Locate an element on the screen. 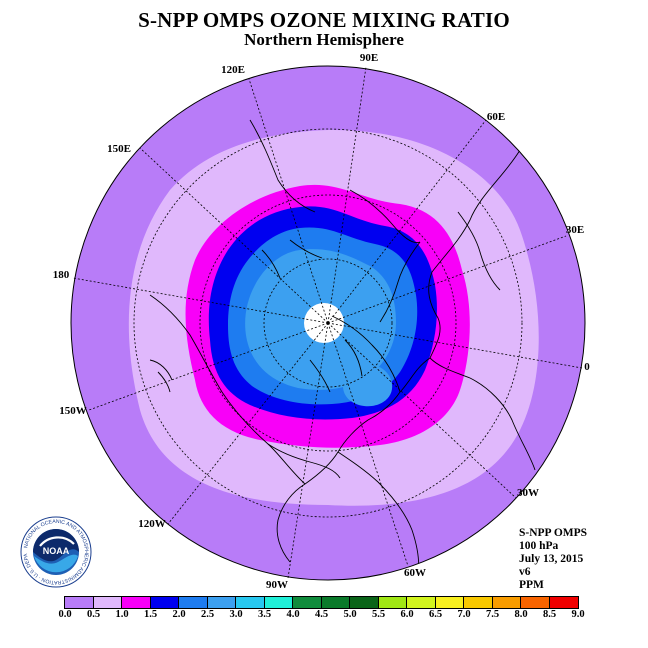 The height and width of the screenshot is (648, 648). legend-tick-label: 8.0 is located at coordinates (521, 614).